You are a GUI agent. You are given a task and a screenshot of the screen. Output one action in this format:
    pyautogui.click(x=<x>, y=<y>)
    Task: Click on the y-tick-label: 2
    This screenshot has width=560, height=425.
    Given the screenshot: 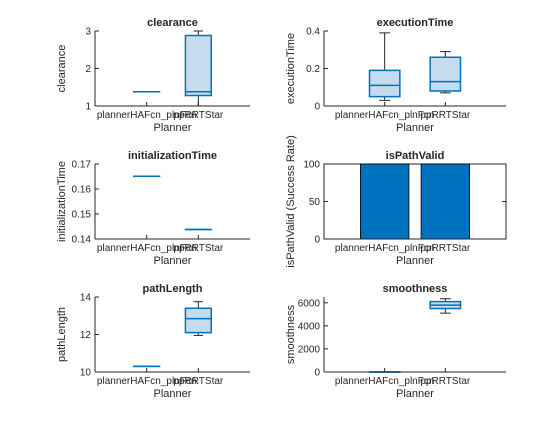 What is the action you would take?
    pyautogui.click(x=88, y=69)
    